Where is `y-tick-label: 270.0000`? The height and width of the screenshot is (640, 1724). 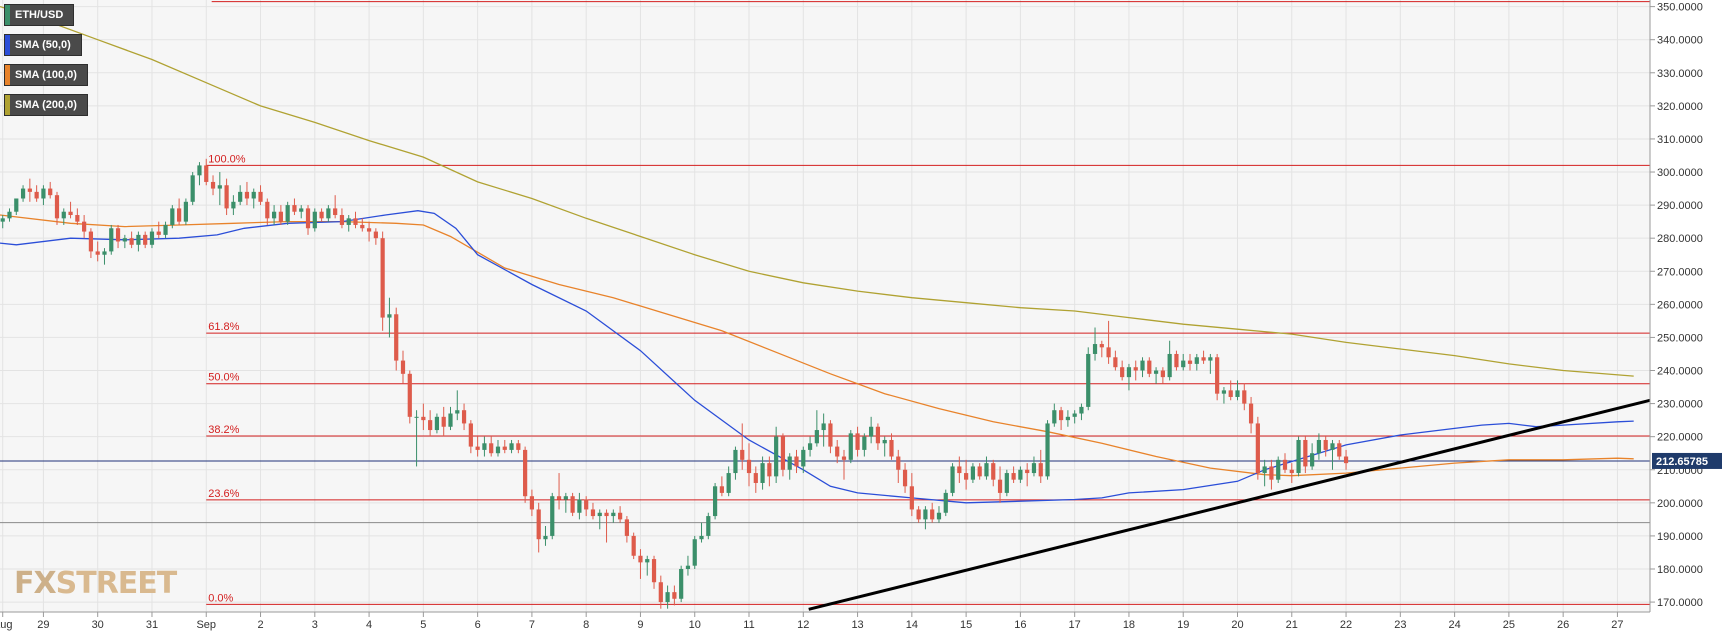 y-tick-label: 270.0000 is located at coordinates (1680, 272).